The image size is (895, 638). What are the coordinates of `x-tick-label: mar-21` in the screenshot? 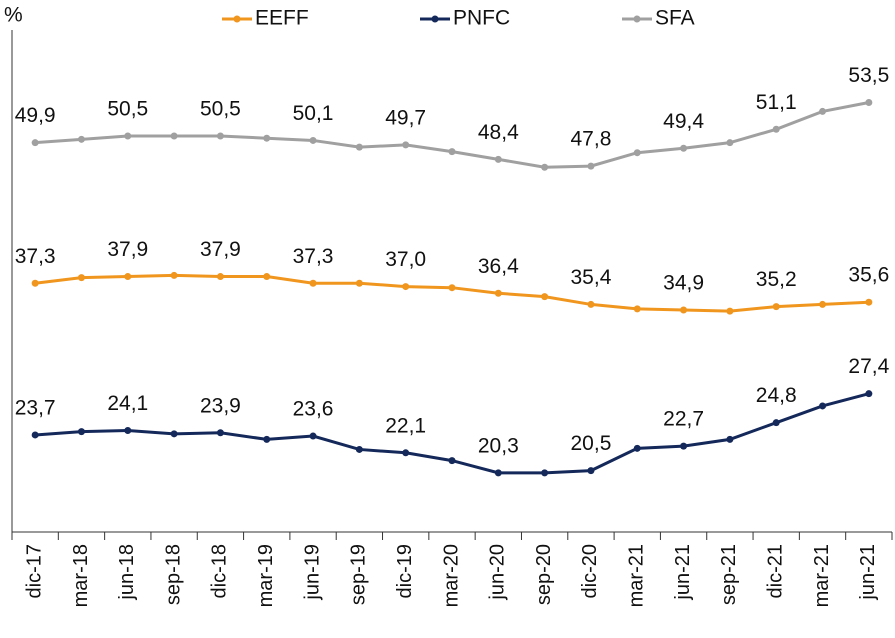 It's located at (822, 575).